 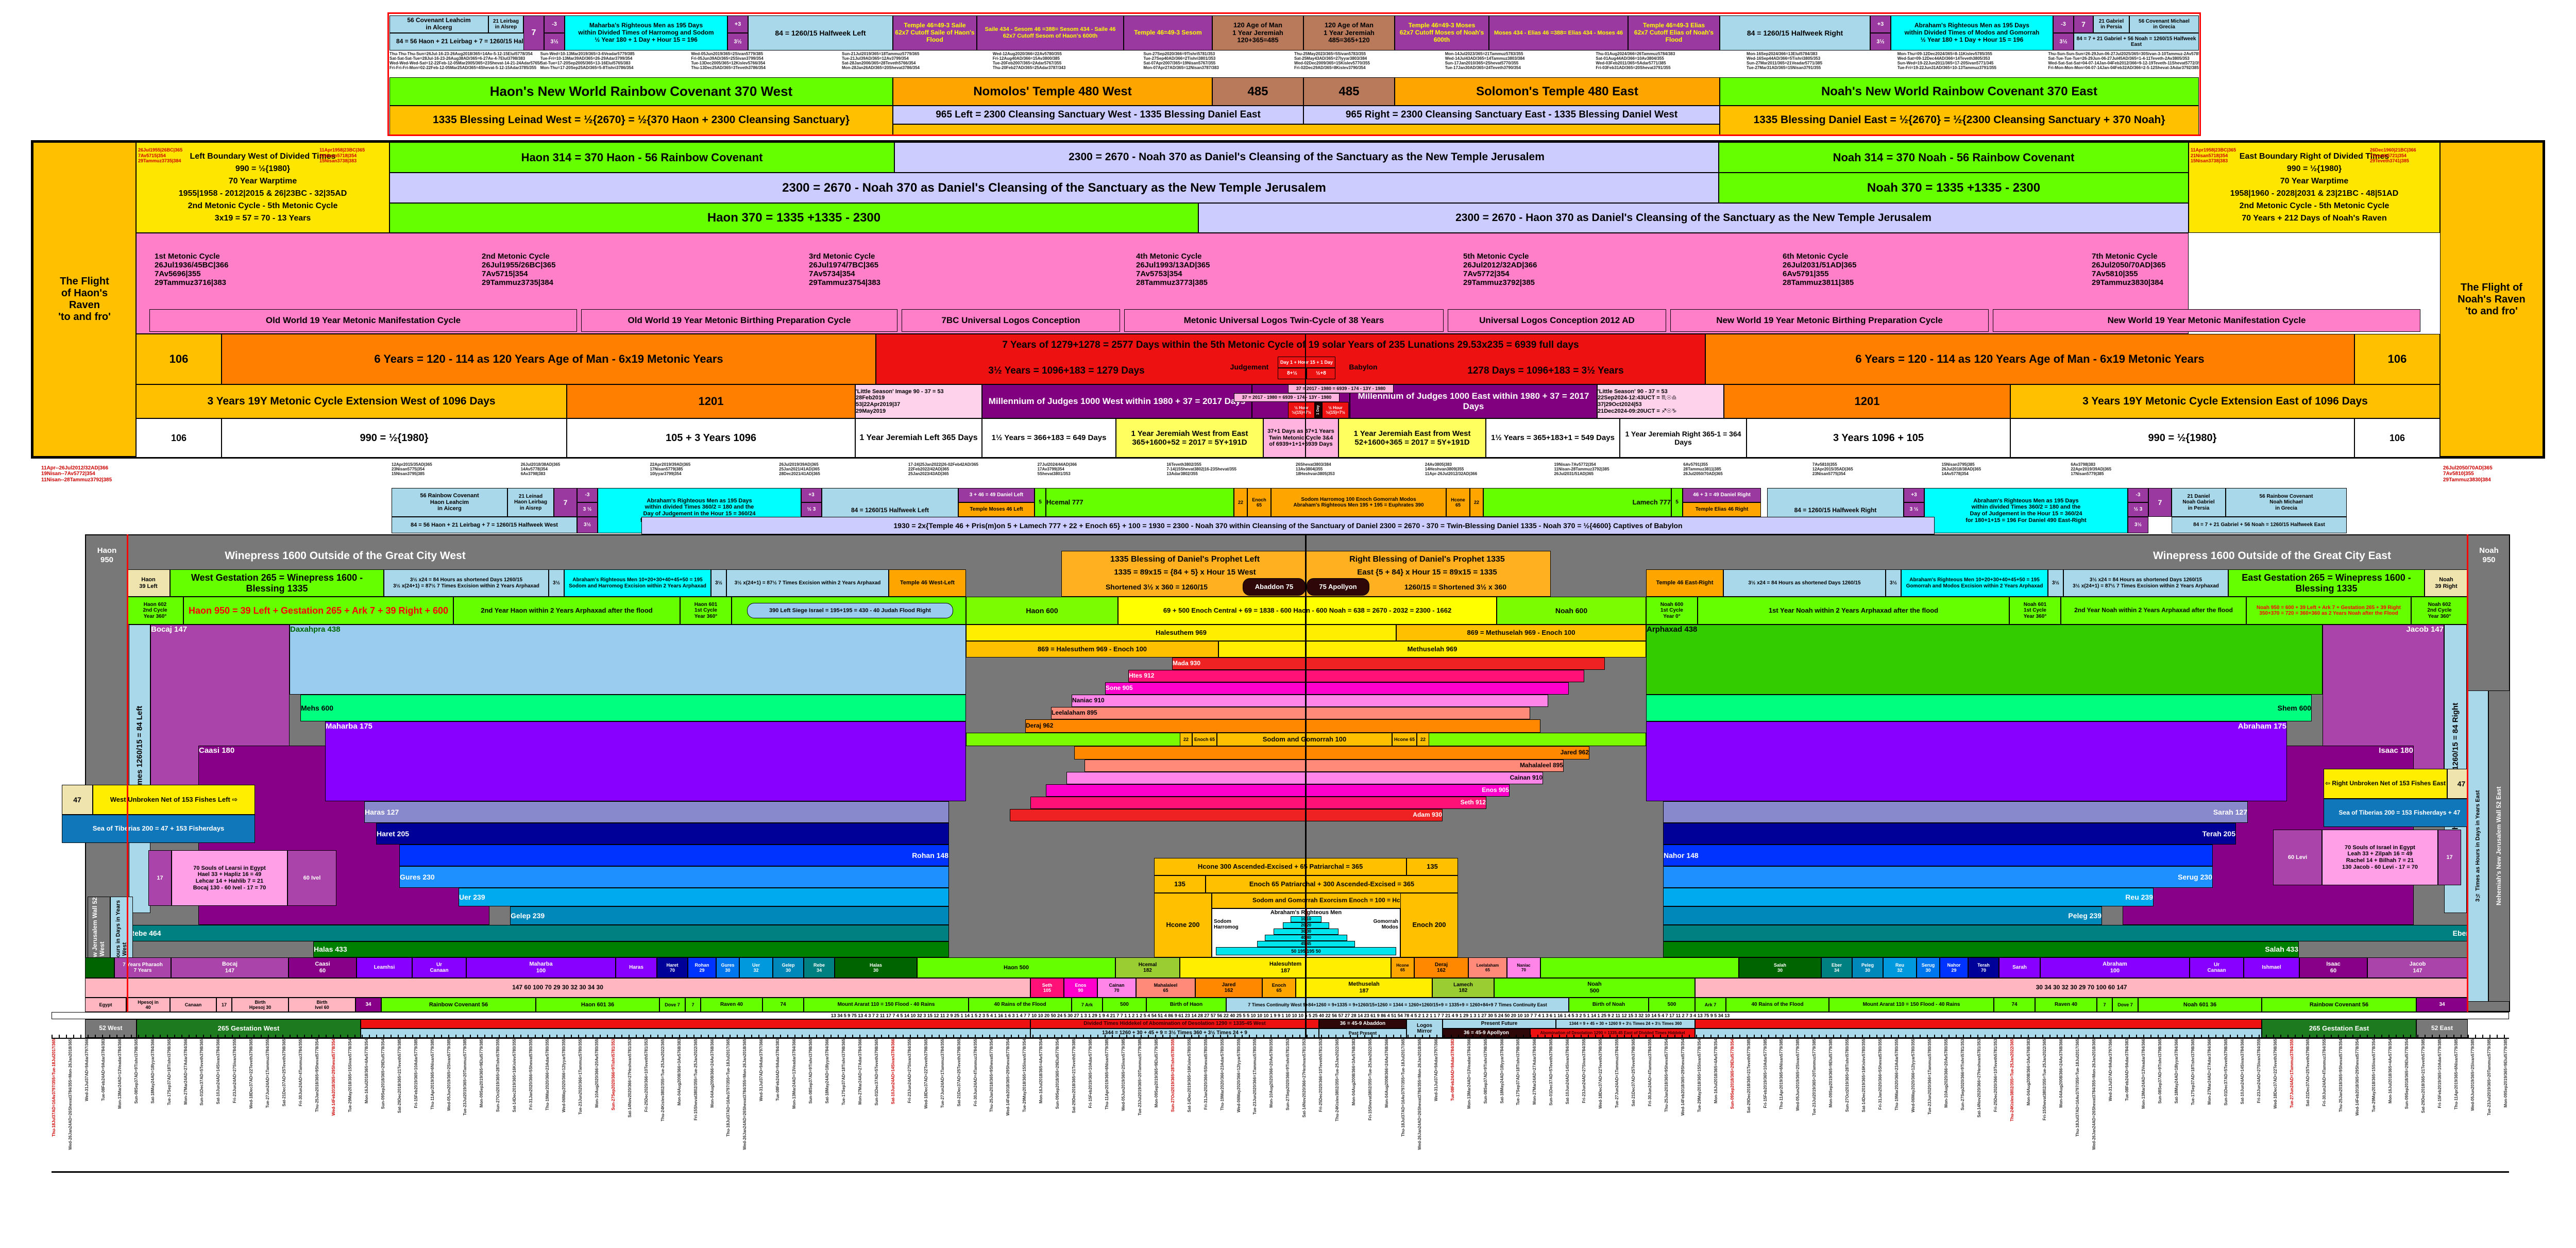 What do you see at coordinates (1349, 91) in the screenshot?
I see `b485-e: 485` at bounding box center [1349, 91].